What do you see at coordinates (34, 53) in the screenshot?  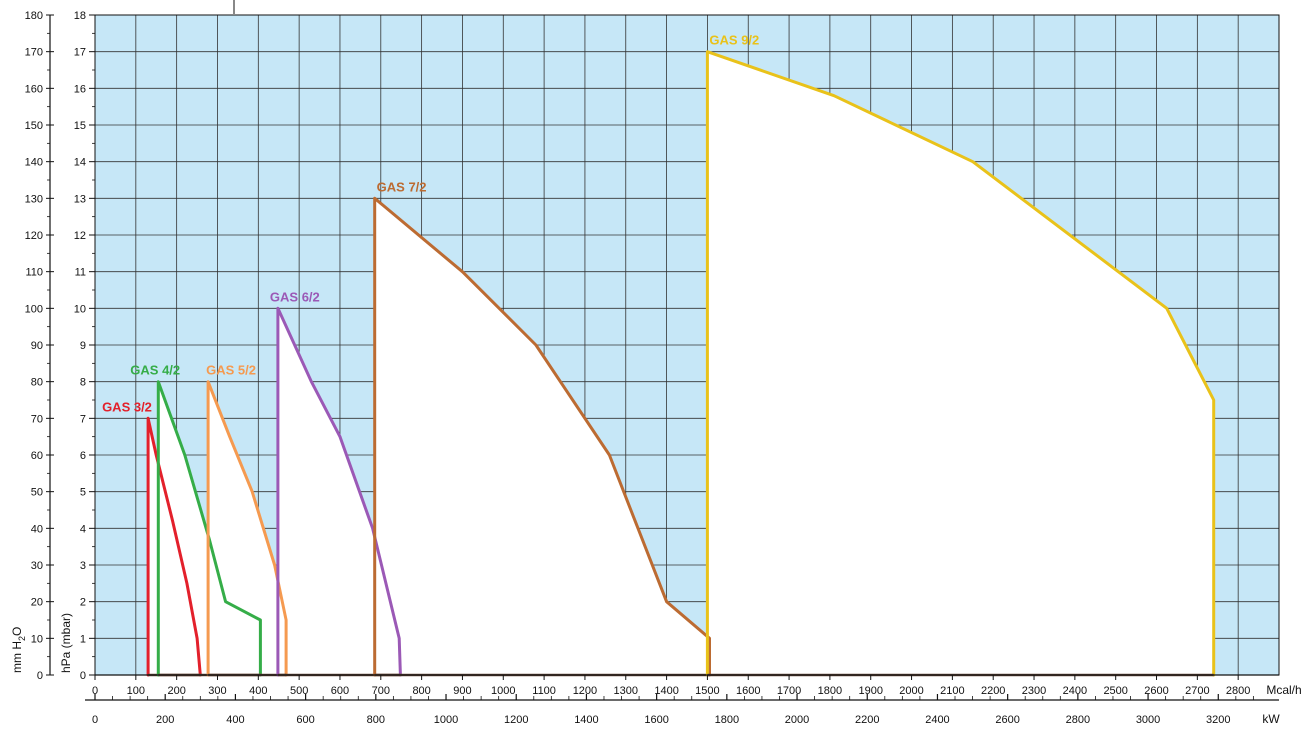 I see `tick-label-mmh2o-170: 170` at bounding box center [34, 53].